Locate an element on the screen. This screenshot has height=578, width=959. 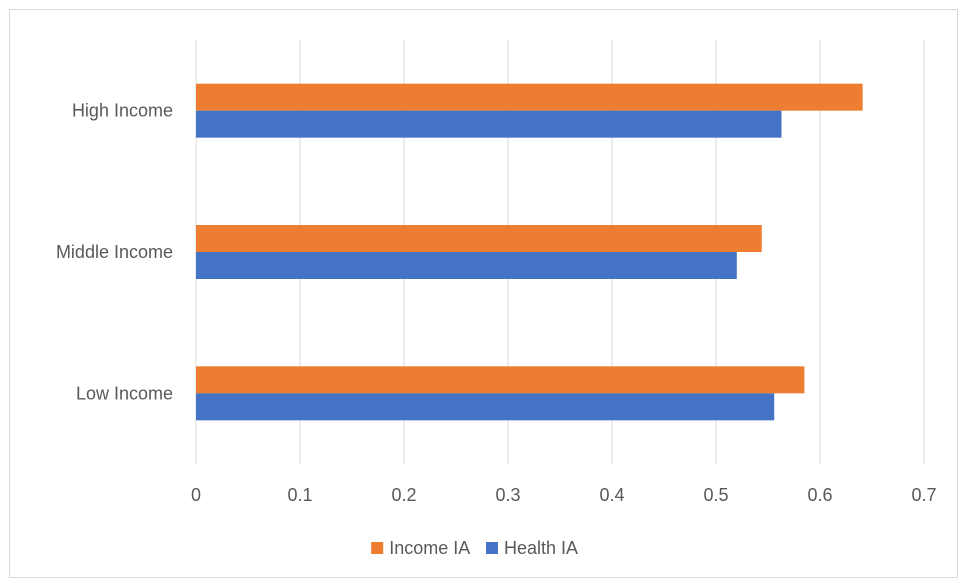
bar-health-ia-high-income is located at coordinates (489, 124).